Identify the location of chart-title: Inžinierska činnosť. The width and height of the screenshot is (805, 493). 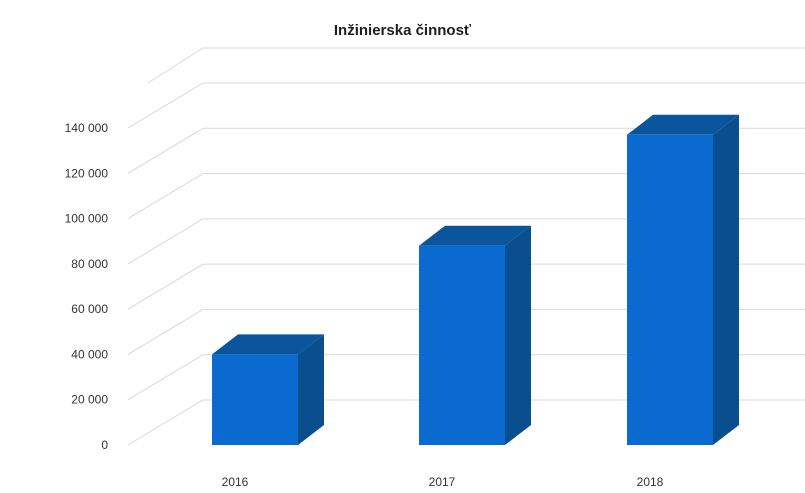
(402, 30).